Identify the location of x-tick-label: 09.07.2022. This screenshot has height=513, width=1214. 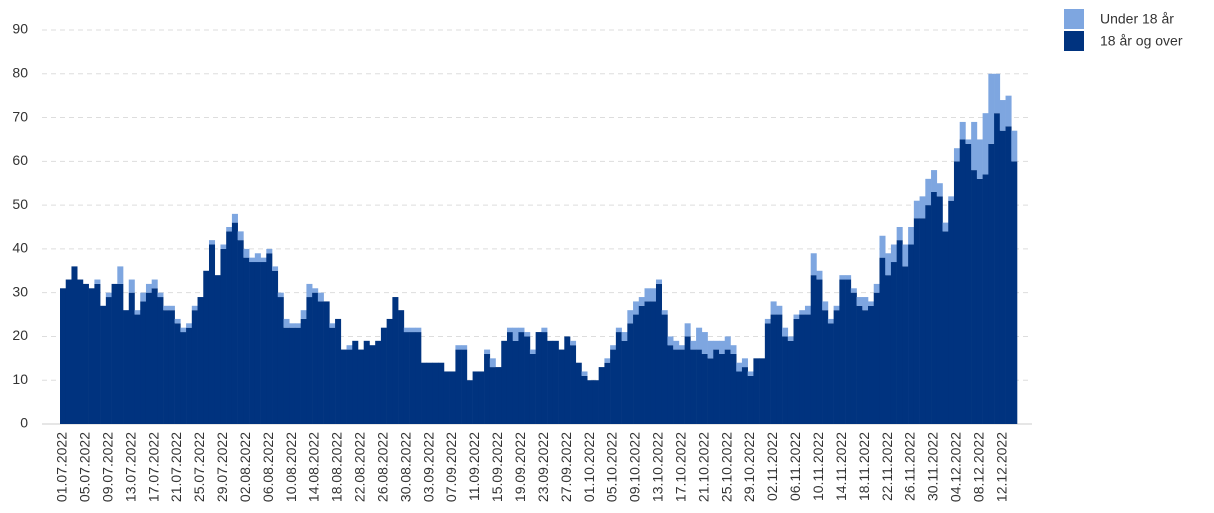
(107, 467).